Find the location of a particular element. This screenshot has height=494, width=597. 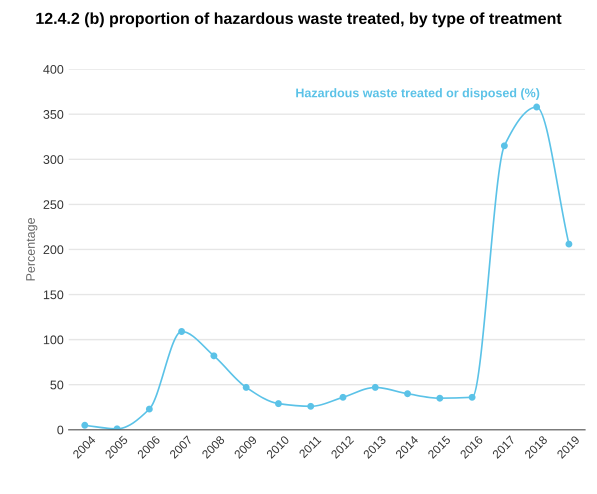

y-tick-label: 100 is located at coordinates (54, 339).